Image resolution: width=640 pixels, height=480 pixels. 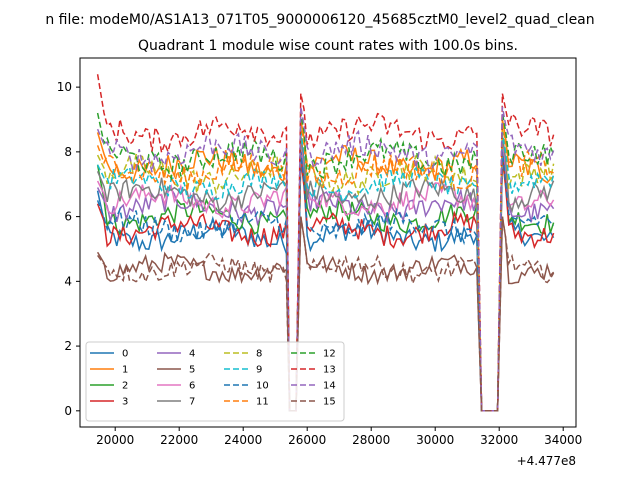 What do you see at coordinates (215, 381) in the screenshot?
I see `legend-box` at bounding box center [215, 381].